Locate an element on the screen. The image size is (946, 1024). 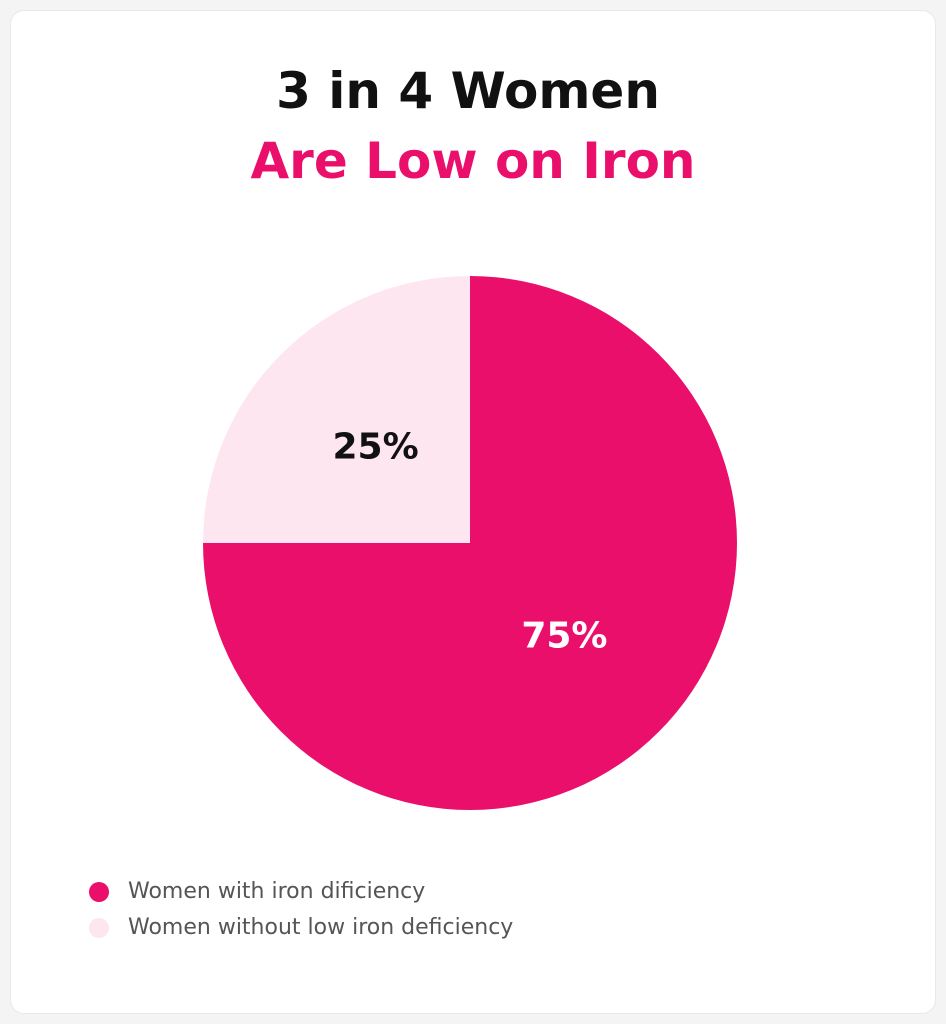
legend-label: Women without low iron deficiency is located at coordinates (320, 927).